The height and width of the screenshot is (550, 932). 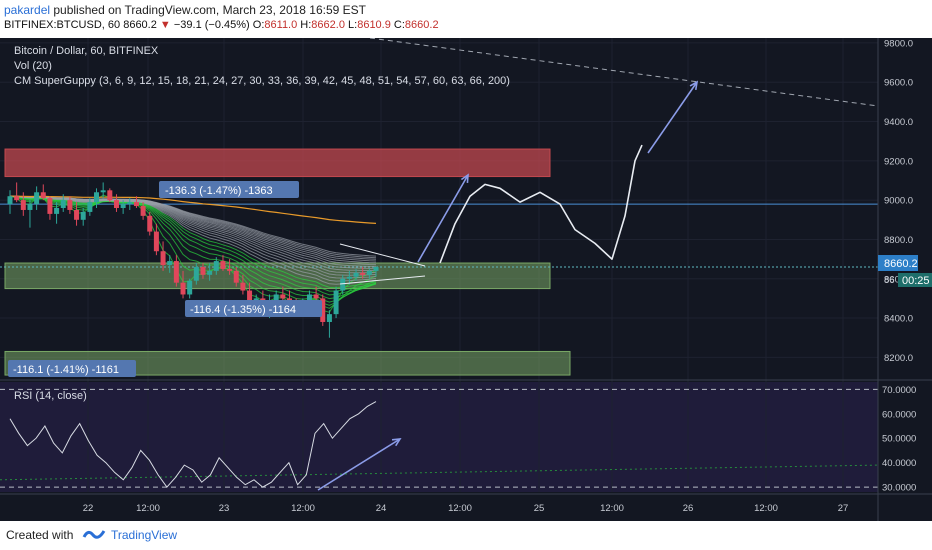 I want to click on rsi-tick-label: 60.0000, so click(x=899, y=414).